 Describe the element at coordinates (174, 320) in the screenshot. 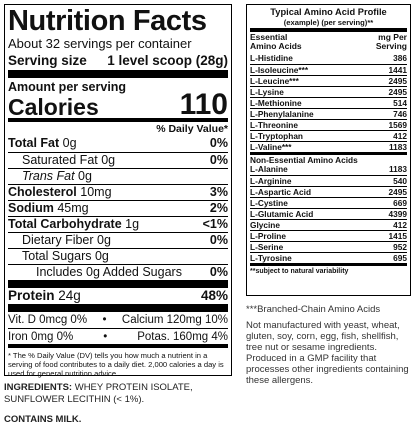

I see `vitamin-right: Calcium 120mg 10%` at that location.